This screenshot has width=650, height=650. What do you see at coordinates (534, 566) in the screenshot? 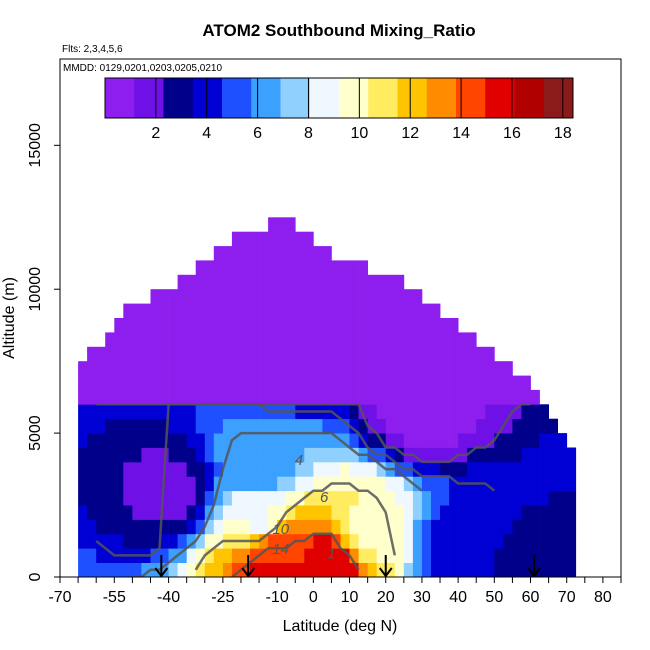
I see `flight-marker-arrow` at bounding box center [534, 566].